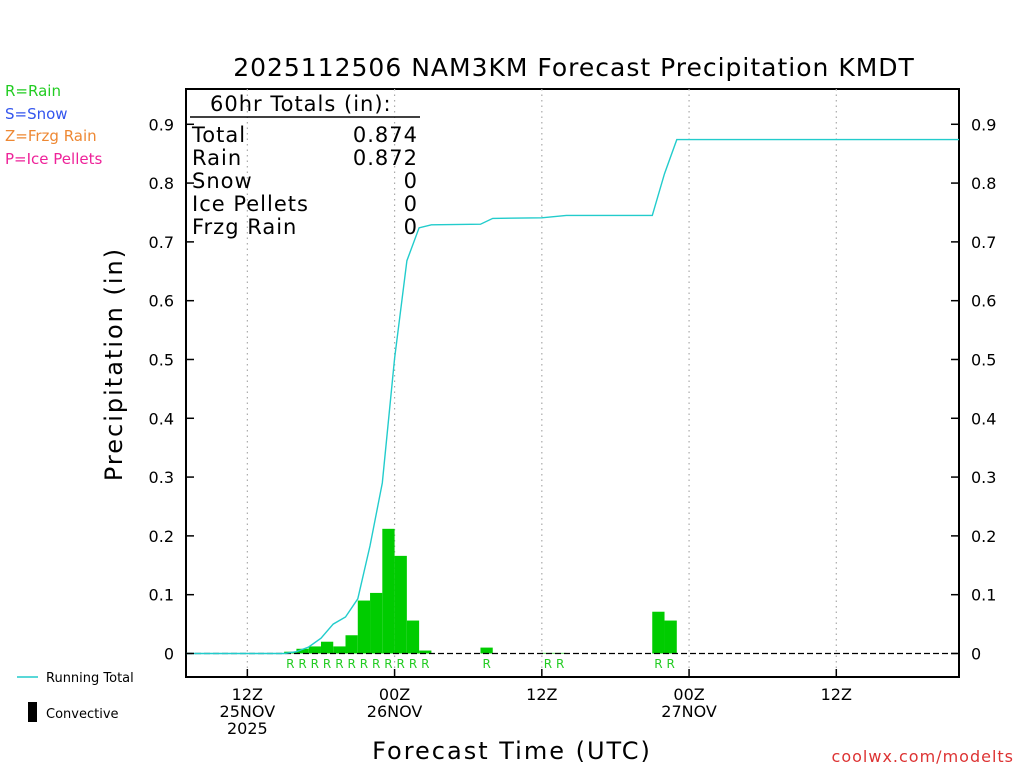 The width and height of the screenshot is (1024, 768). Describe the element at coordinates (983, 418) in the screenshot. I see `y-tick-label-right: 0.4` at that location.